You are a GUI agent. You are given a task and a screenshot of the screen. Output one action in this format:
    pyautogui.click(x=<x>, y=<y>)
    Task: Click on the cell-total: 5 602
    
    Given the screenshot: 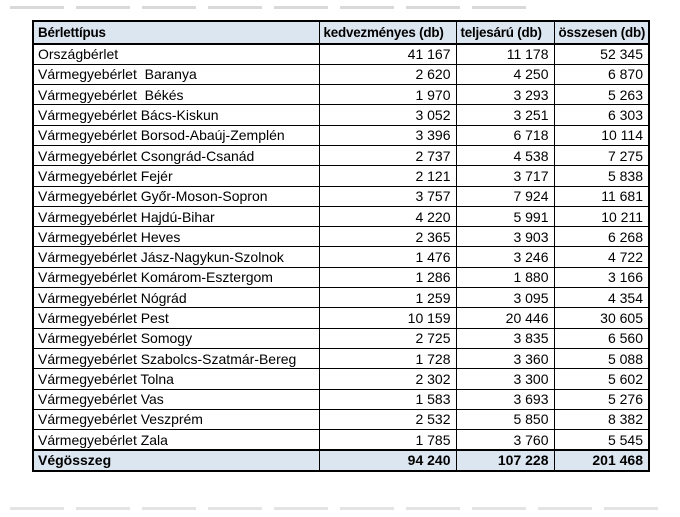 What is the action you would take?
    pyautogui.click(x=601, y=379)
    